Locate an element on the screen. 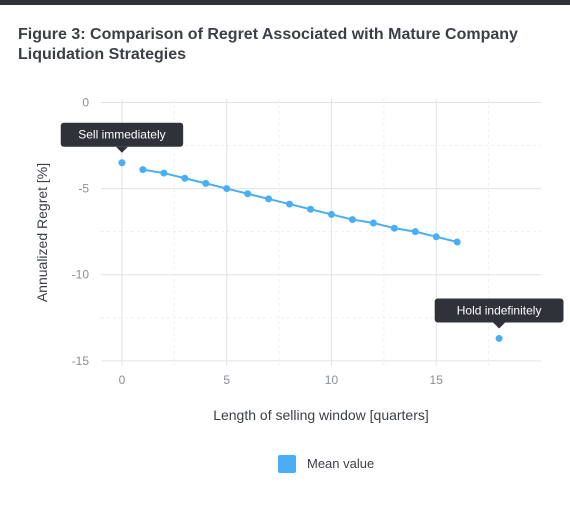 This screenshot has width=570, height=510. tooltip-label: Hold indefinitely is located at coordinates (499, 310).